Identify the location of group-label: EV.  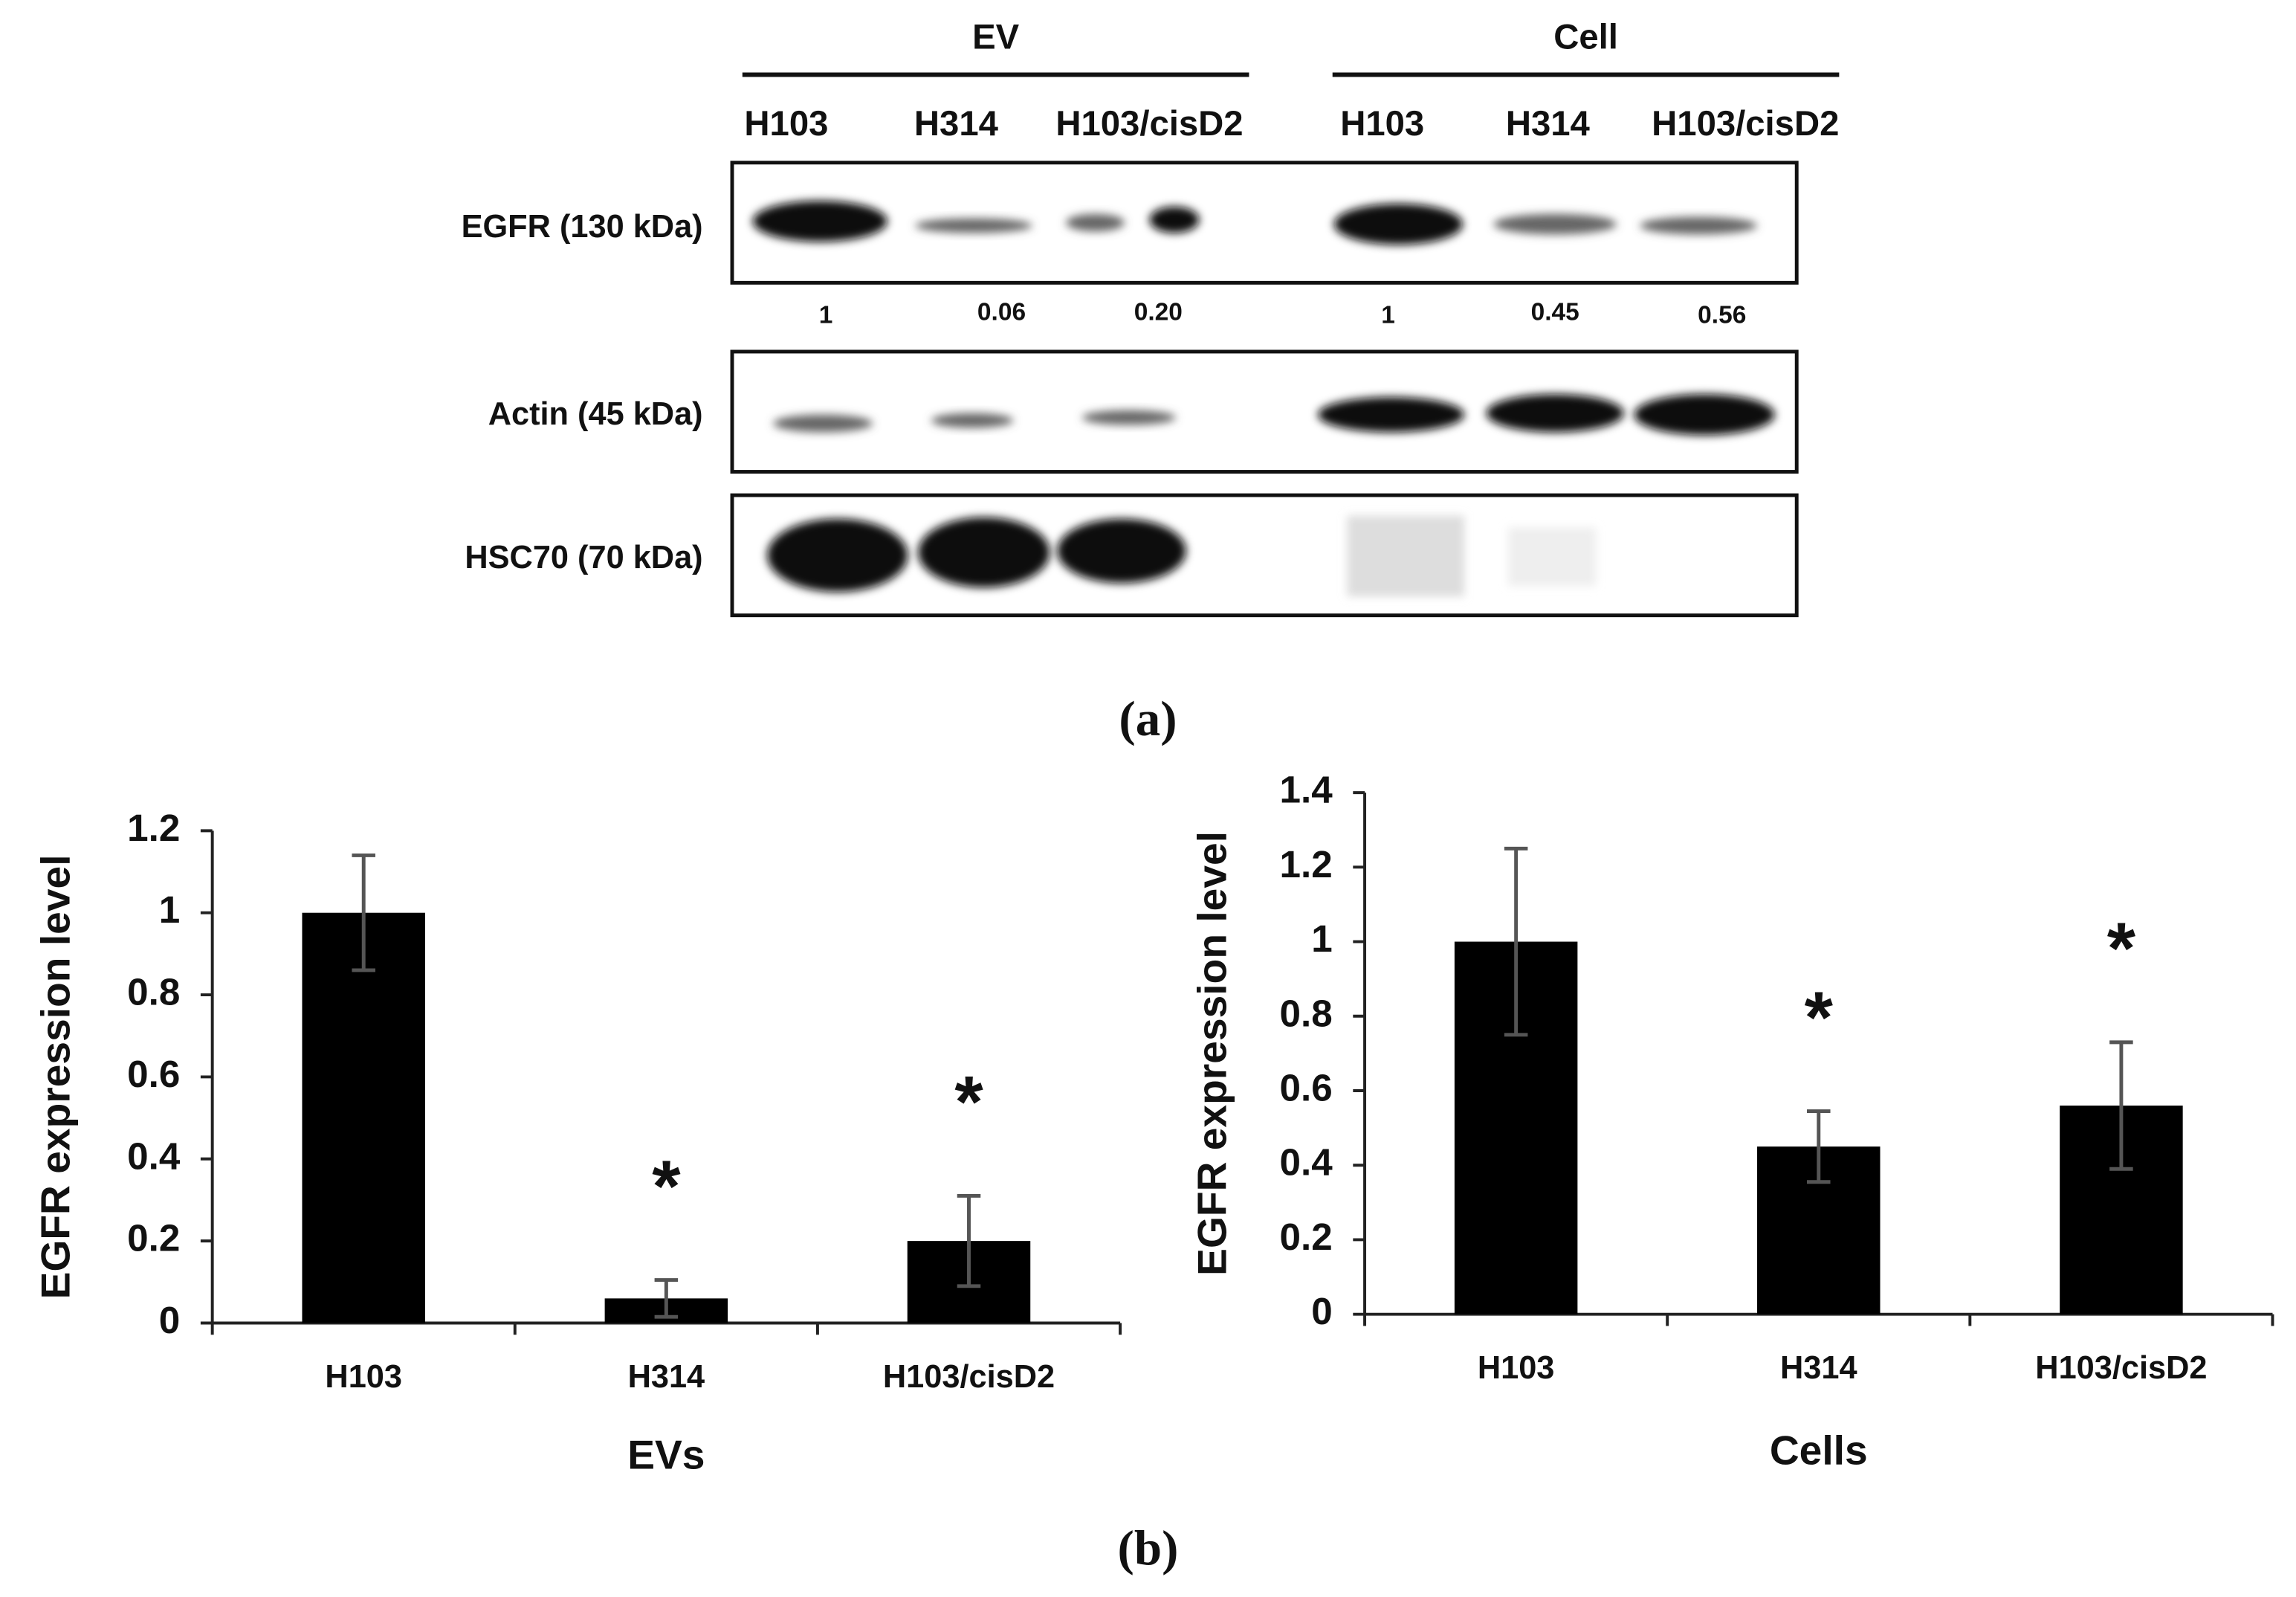
(996, 37).